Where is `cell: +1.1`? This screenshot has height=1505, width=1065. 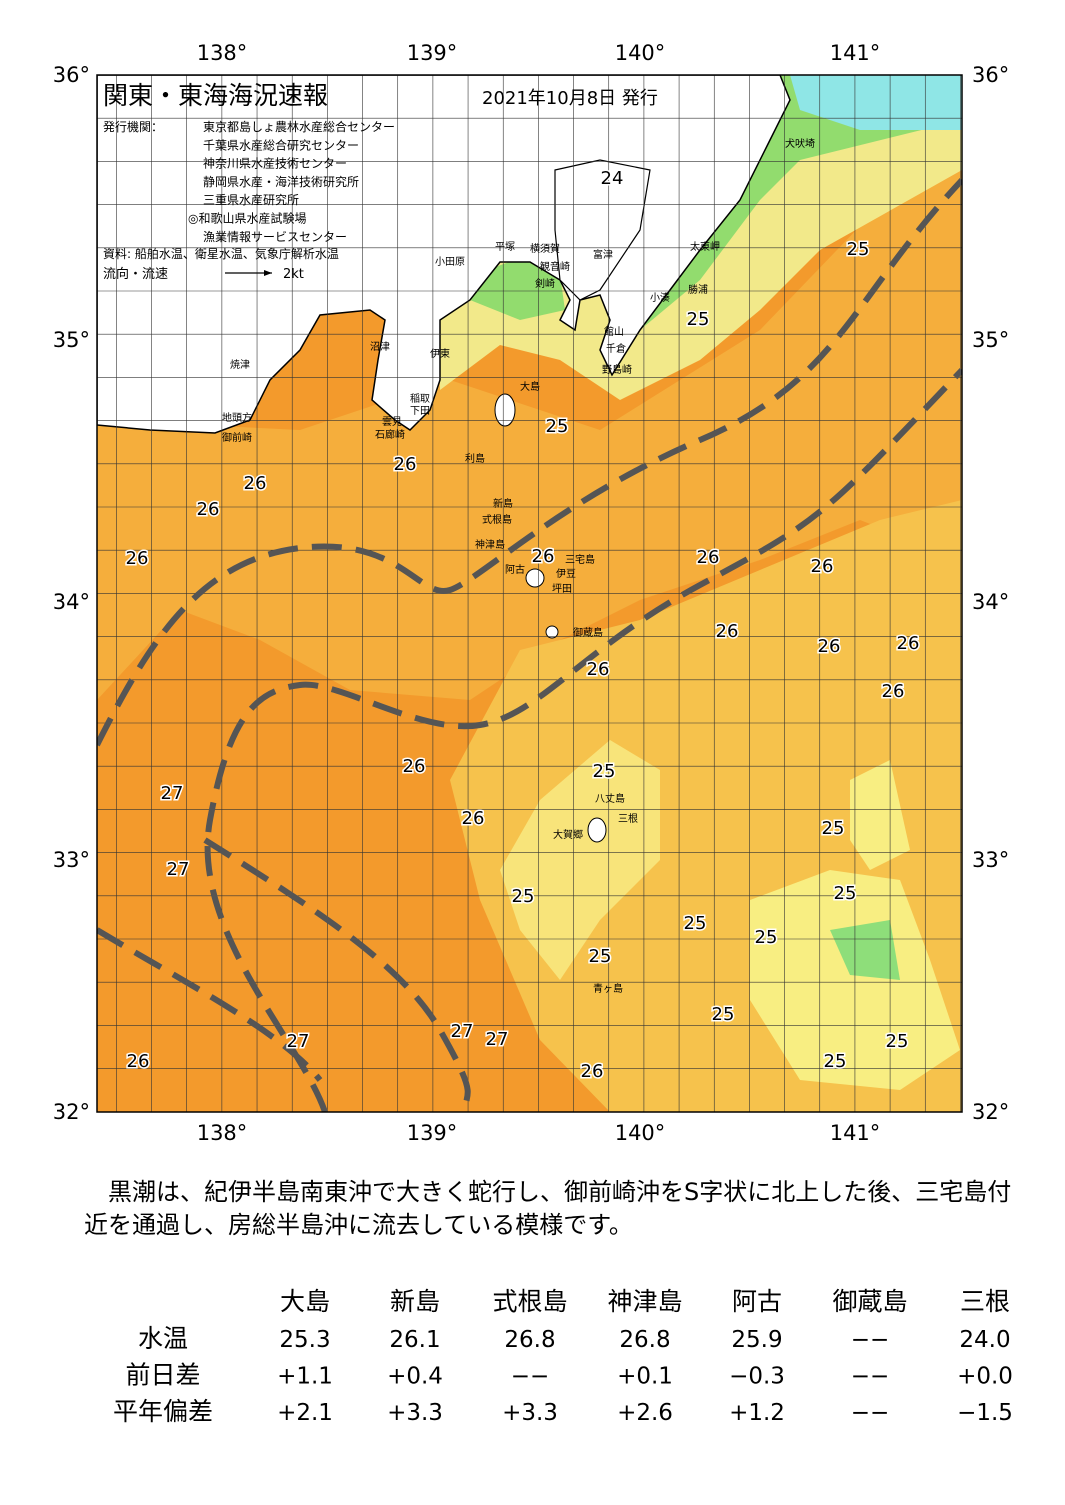 cell: +1.1 is located at coordinates (305, 1377).